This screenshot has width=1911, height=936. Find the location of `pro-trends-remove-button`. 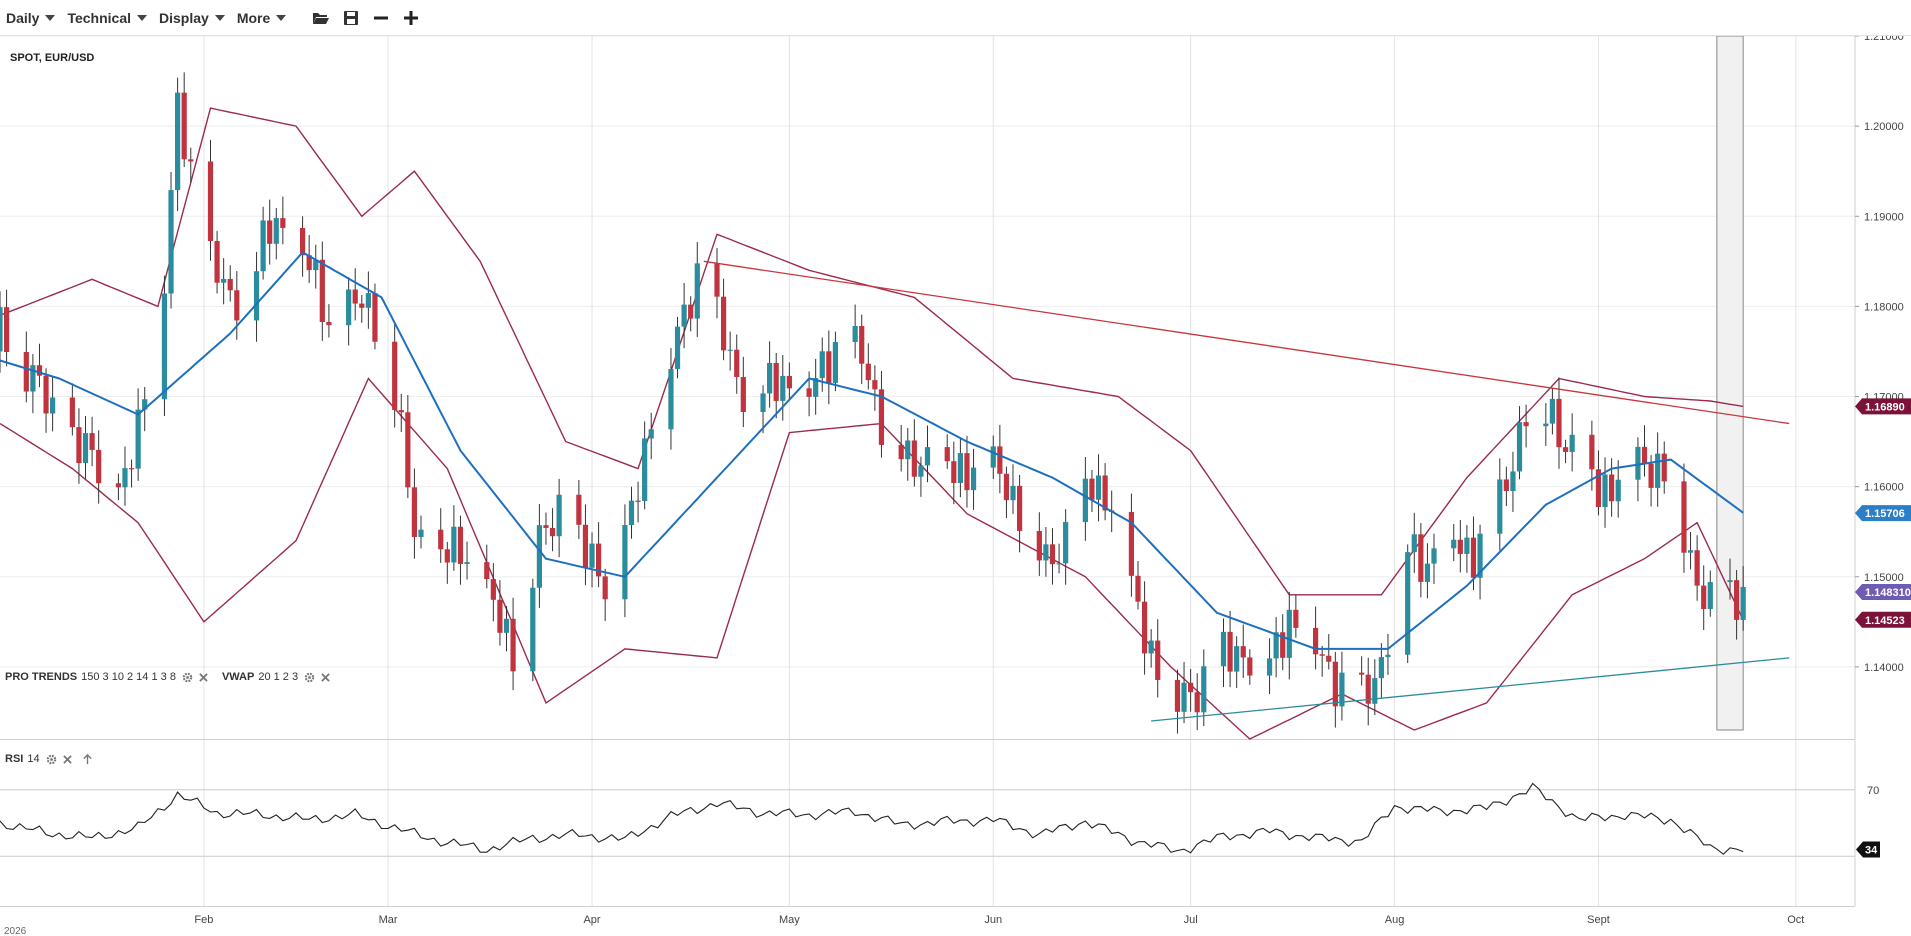

pro-trends-remove-button is located at coordinates (203, 677).